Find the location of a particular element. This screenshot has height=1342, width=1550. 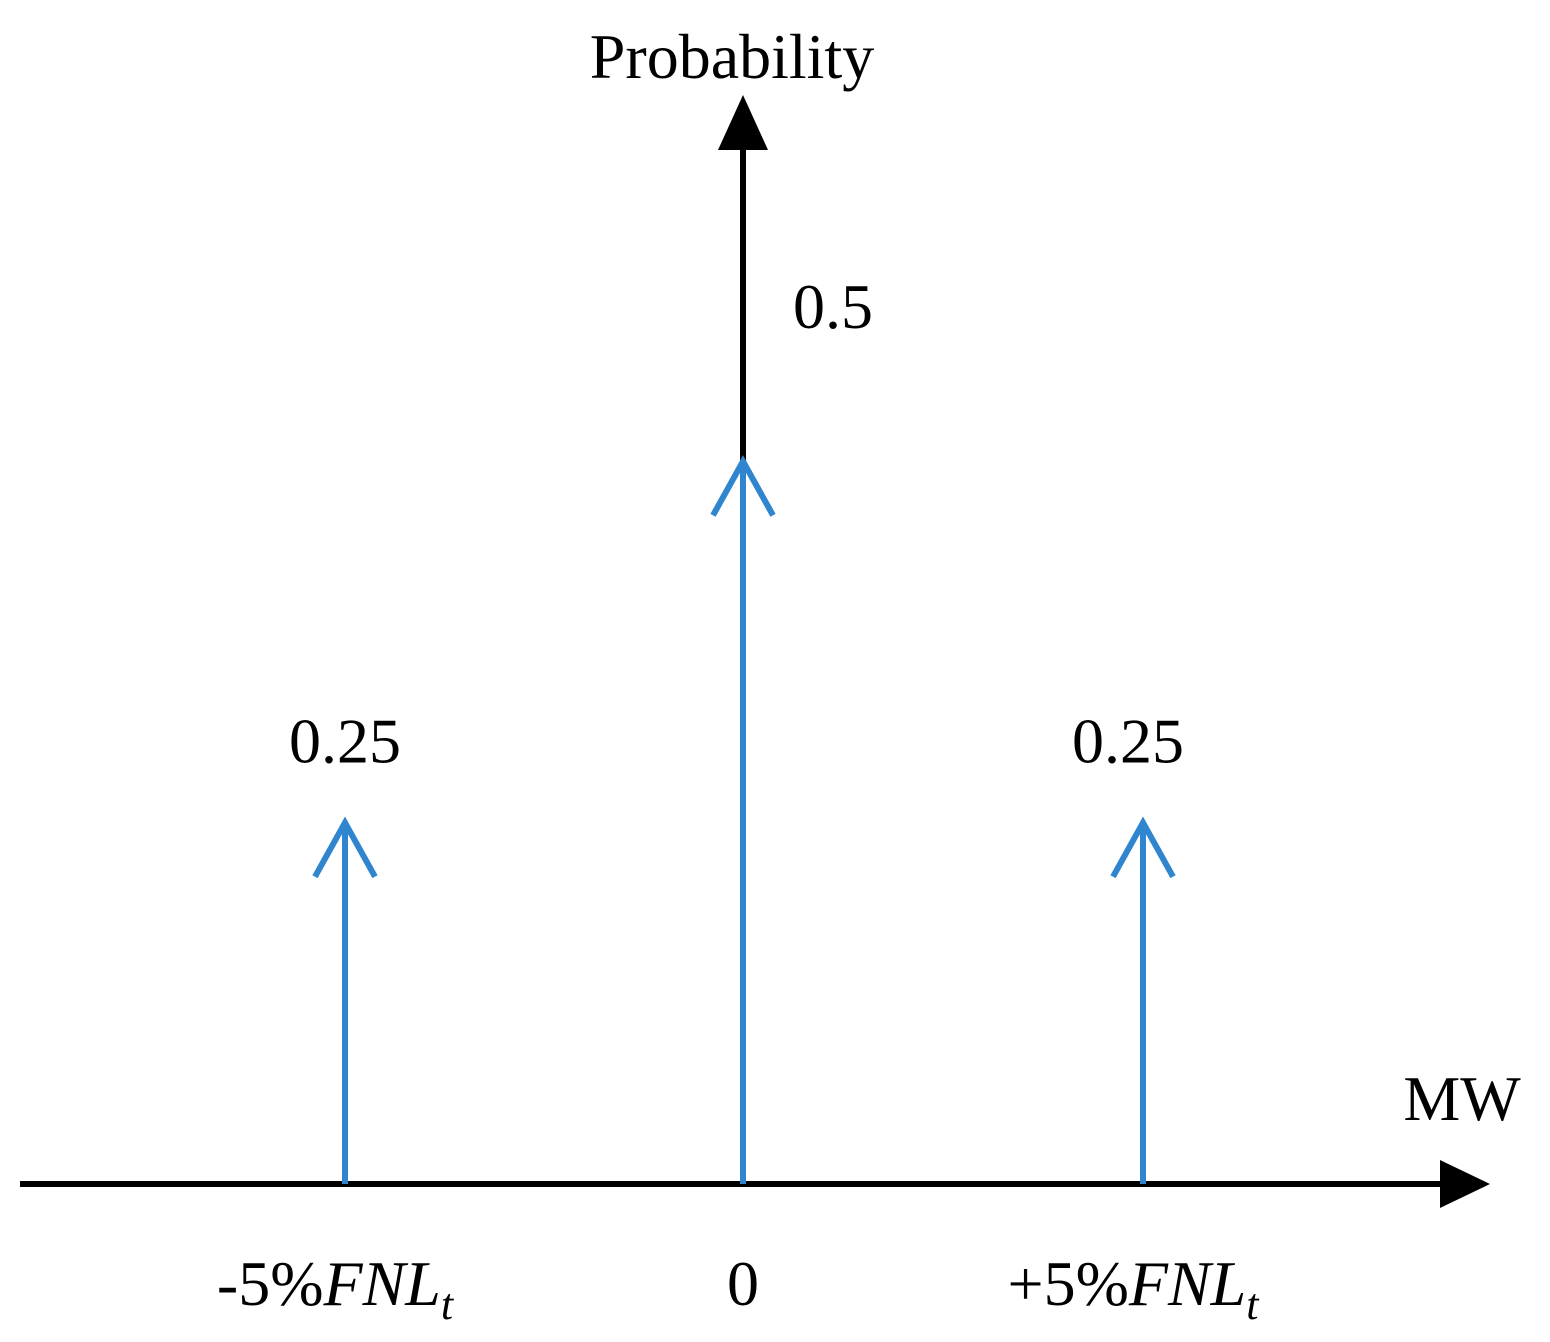

x-tick-label: -5%FNLt is located at coordinates (336, 1288).